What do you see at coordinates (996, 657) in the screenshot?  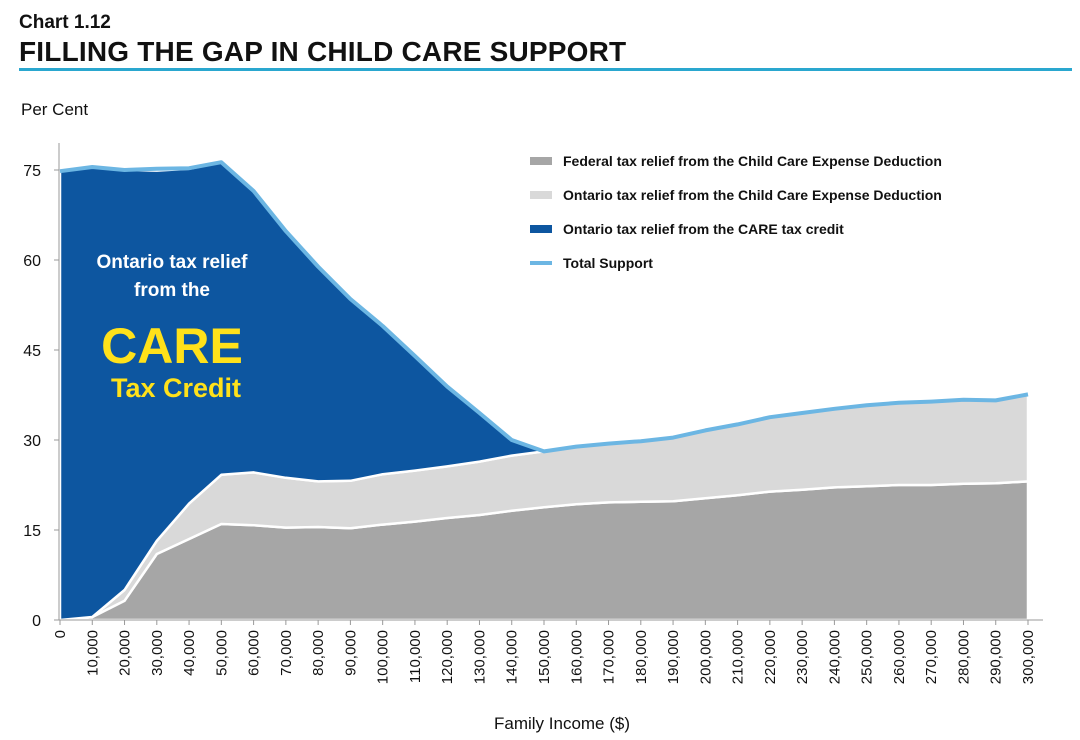 I see `x-tick-label: 290,000` at bounding box center [996, 657].